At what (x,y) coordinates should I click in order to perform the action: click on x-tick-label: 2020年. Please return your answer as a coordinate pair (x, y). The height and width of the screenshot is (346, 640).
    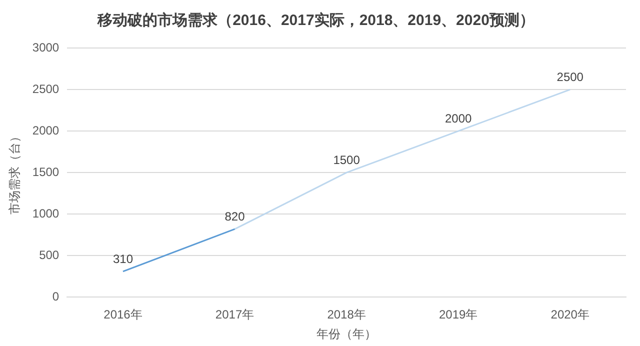
    Looking at the image, I should click on (570, 315).